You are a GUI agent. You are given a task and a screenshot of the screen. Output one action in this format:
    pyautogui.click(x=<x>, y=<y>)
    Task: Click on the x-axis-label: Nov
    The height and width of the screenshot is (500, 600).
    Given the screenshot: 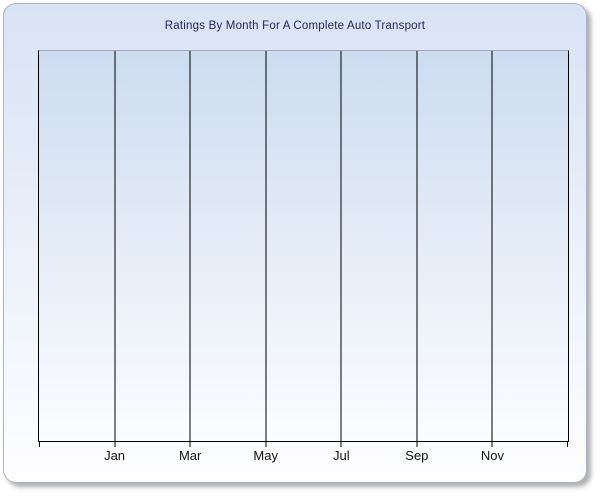 What is the action you would take?
    pyautogui.click(x=492, y=455)
    